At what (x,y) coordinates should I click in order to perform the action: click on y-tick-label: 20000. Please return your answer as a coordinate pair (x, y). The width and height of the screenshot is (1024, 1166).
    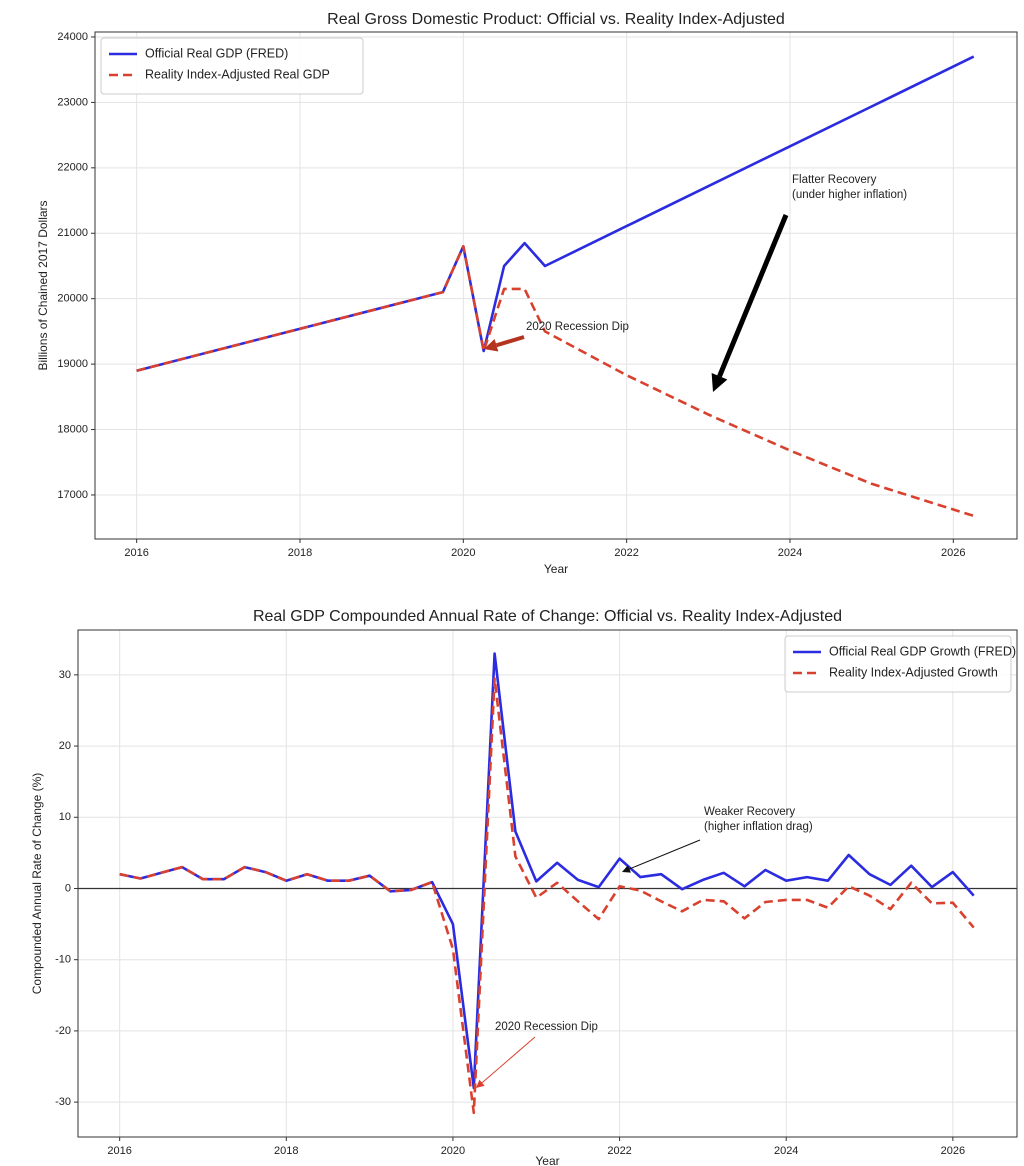
    Looking at the image, I should click on (72, 299).